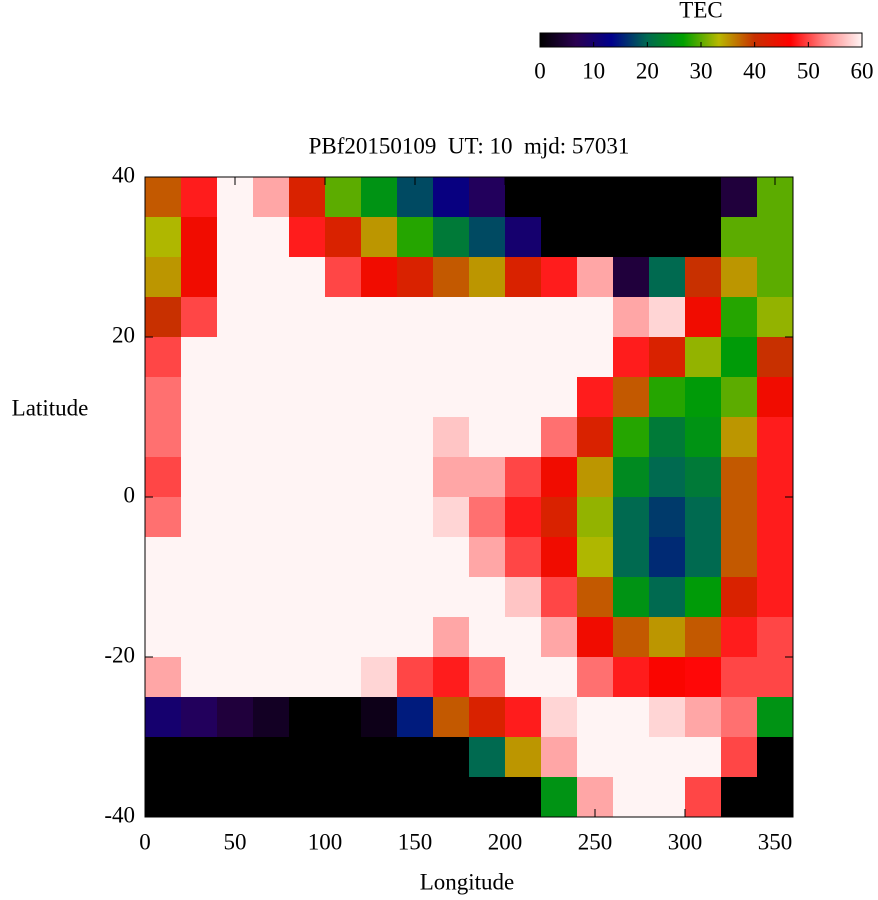 This screenshot has width=878, height=900. I want to click on y-axis-label: Latitude, so click(50, 407).